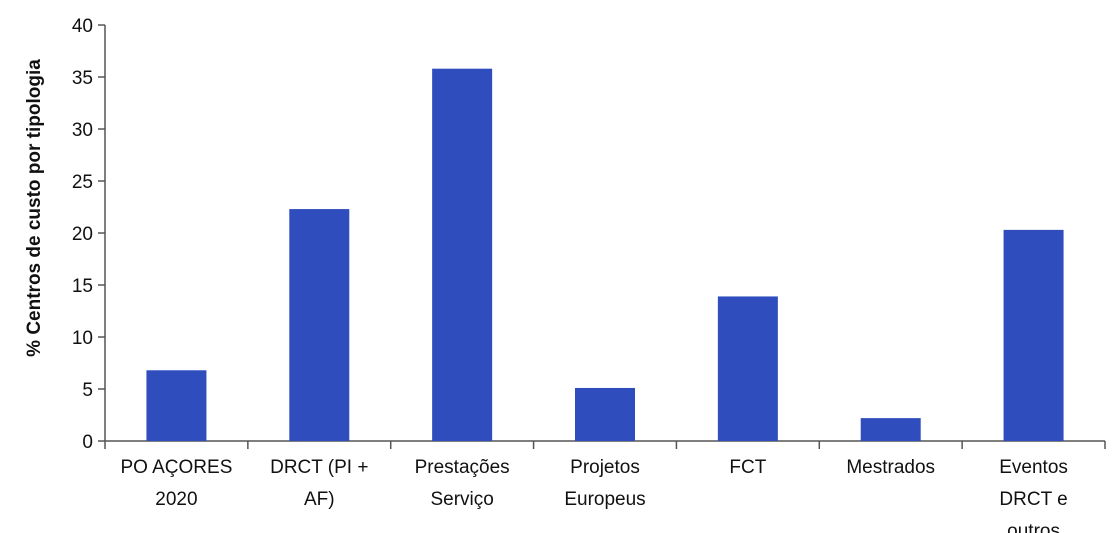 The width and height of the screenshot is (1118, 533). I want to click on x-tick-label: PO AÇORES 2020, so click(176, 483).